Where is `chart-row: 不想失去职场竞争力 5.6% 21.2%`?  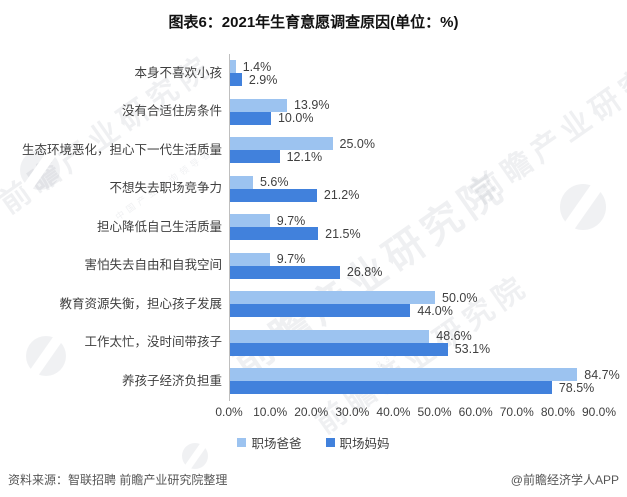
chart-row: 不想失去职场竞争力 5.6% 21.2% is located at coordinates (313, 188).